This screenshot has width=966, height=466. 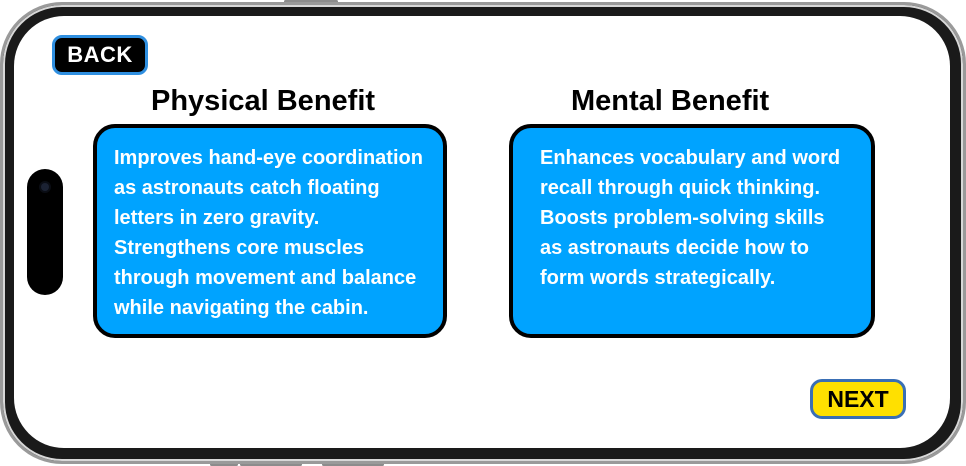 What do you see at coordinates (682, 218) in the screenshot?
I see `mental-benefit-line: Boosts problem-solving skills` at bounding box center [682, 218].